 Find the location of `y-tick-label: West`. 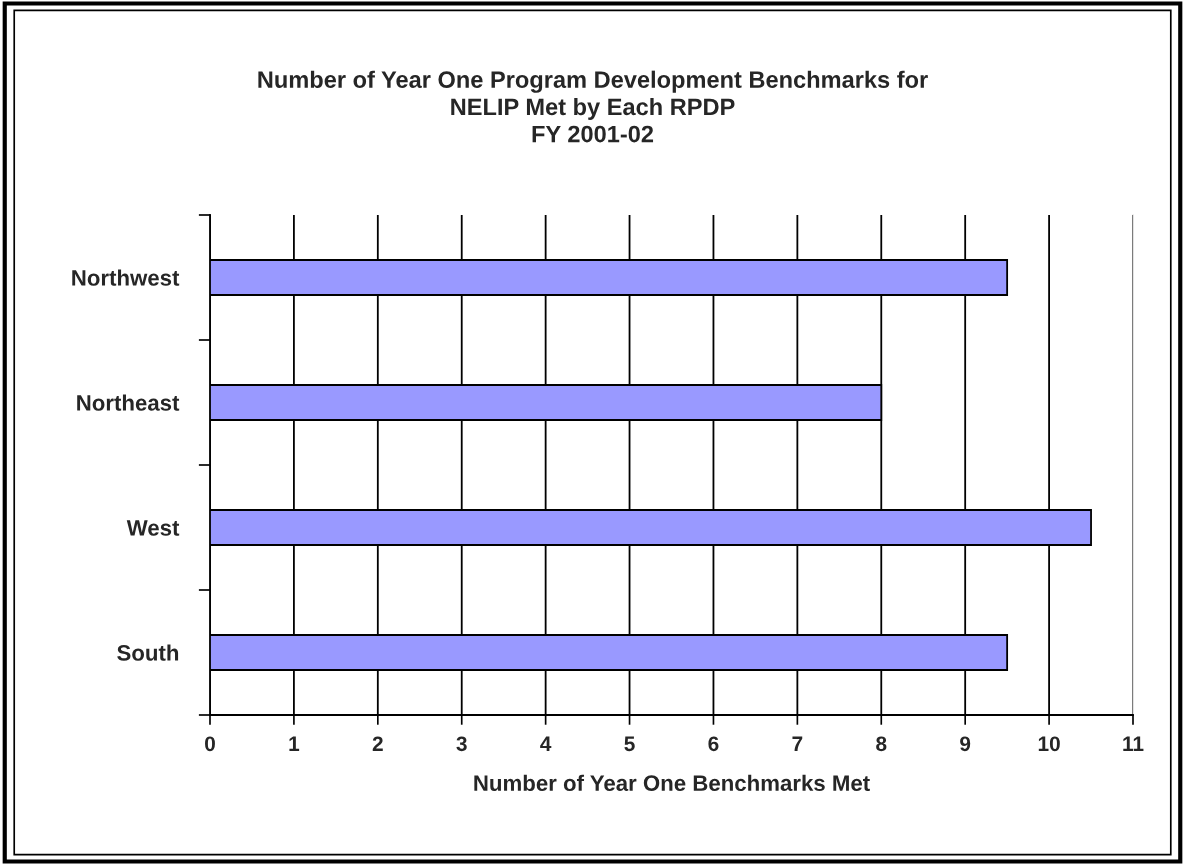

y-tick-label: West is located at coordinates (153, 528).